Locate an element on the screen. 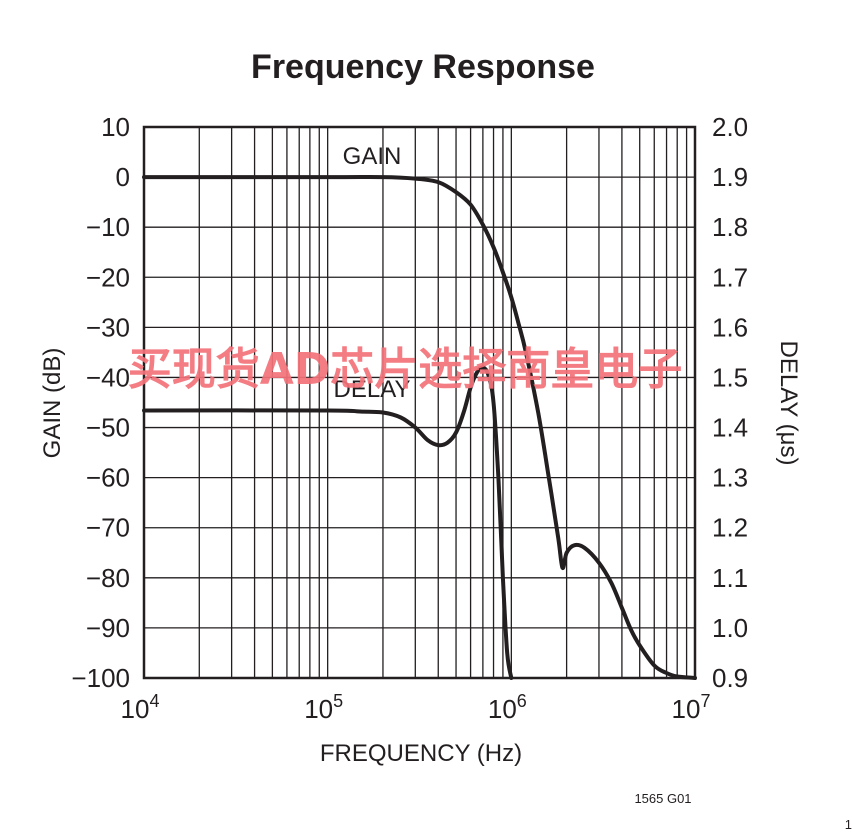 This screenshot has height=837, width=852. y-left-tick-label: −70 is located at coordinates (108, 528).